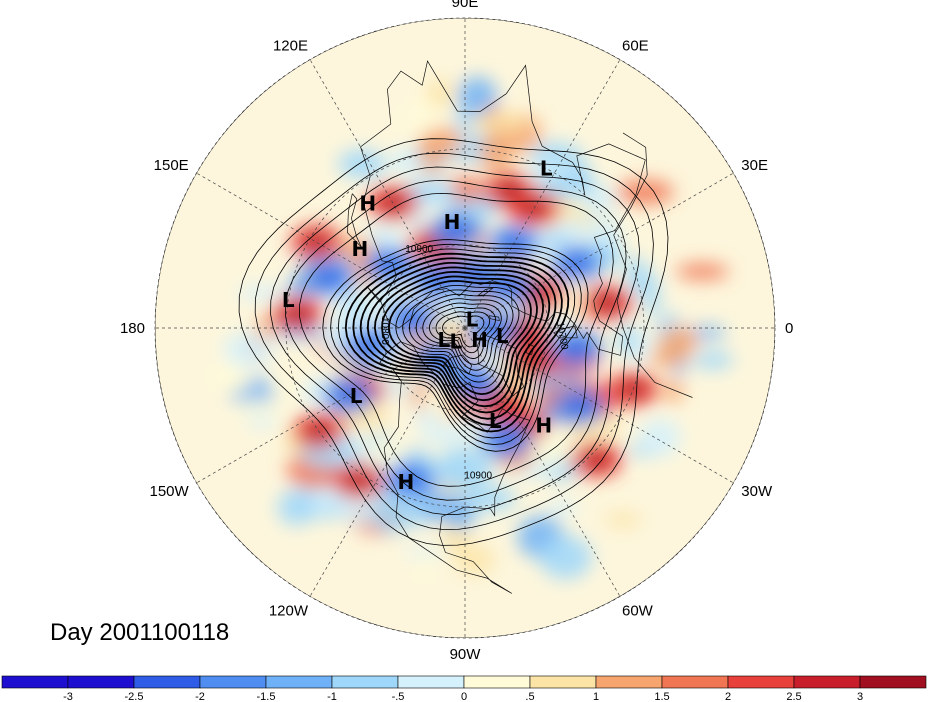 Image resolution: width=928 pixels, height=702 pixels. Describe the element at coordinates (860, 696) in the screenshot. I see `colorbar-tick-label: 3` at that location.